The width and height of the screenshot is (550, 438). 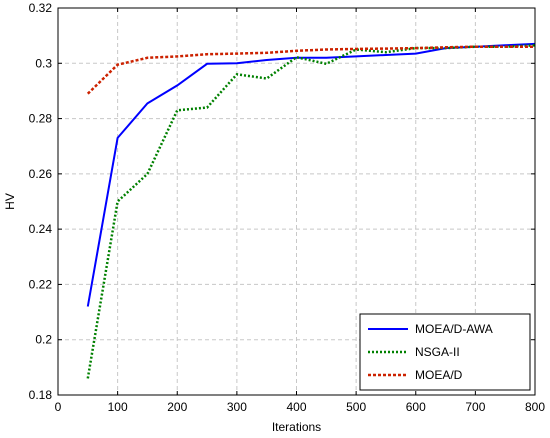 I want to click on legend-label: MOEA/D-AWA, so click(x=454, y=329).